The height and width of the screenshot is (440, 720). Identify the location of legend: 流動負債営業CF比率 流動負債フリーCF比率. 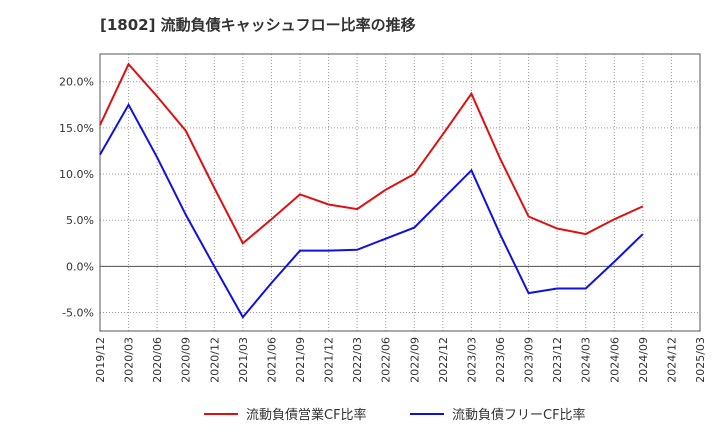
(395, 415).